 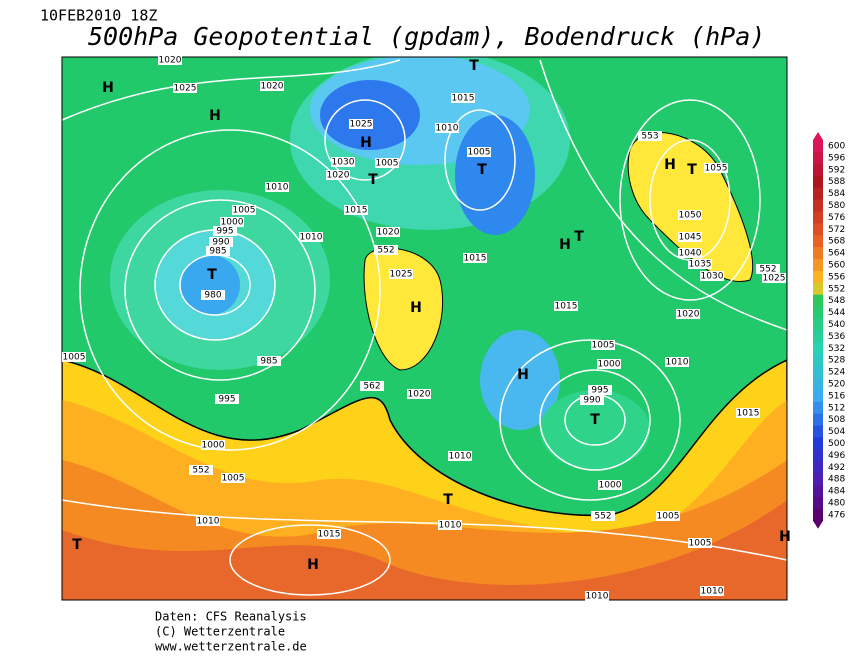 What do you see at coordinates (836, 492) in the screenshot?
I see `colorbar-label: 484` at bounding box center [836, 492].